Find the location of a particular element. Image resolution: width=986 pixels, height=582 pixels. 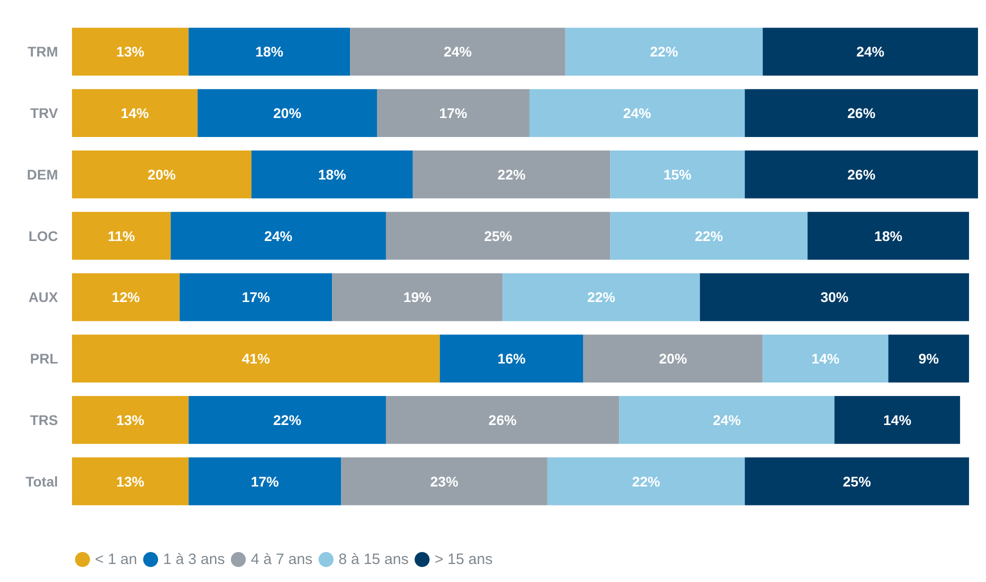

y-tick-label: PRL is located at coordinates (44, 358).